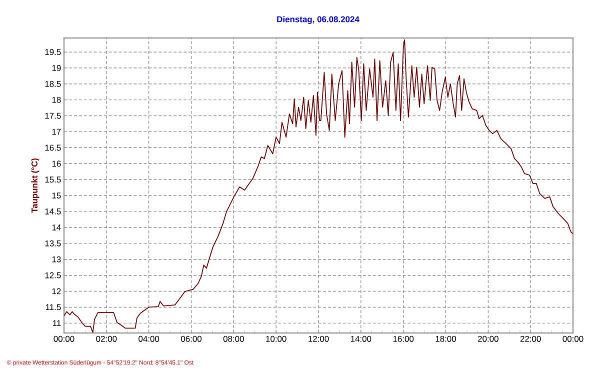  What do you see at coordinates (446, 339) in the screenshot?
I see `x-tick-label: 18:00` at bounding box center [446, 339].